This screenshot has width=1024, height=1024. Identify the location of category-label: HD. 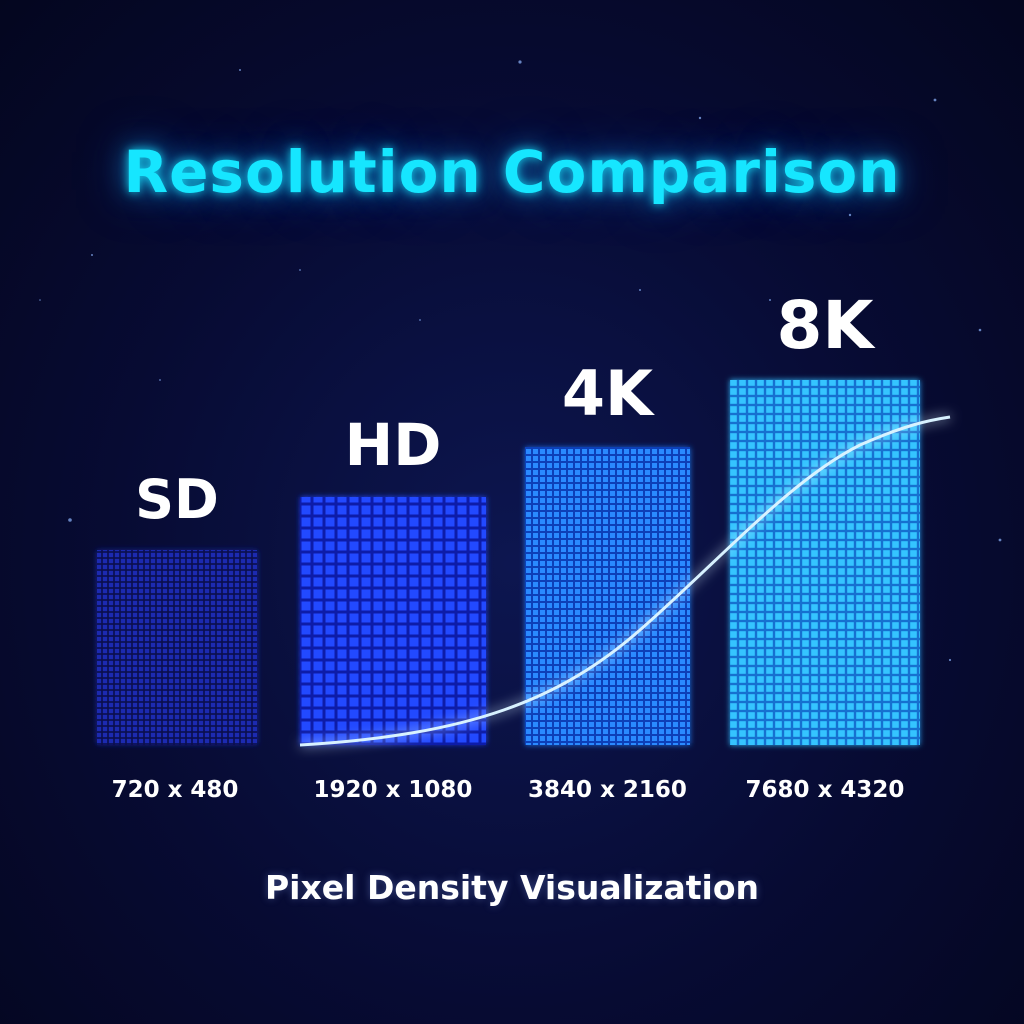
(393, 445).